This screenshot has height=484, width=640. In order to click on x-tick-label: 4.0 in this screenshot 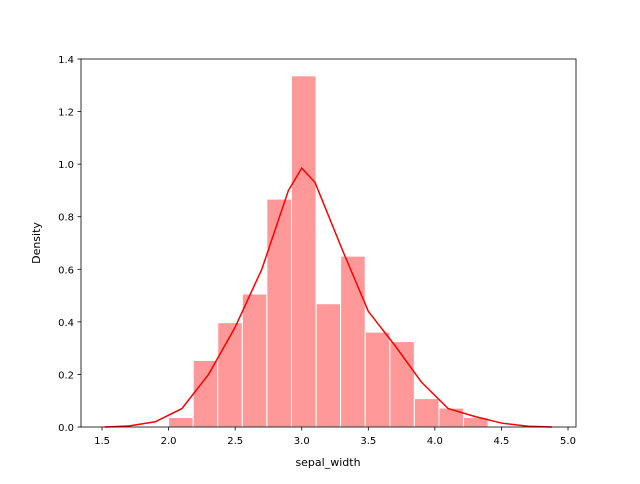, I will do `click(435, 441)`.